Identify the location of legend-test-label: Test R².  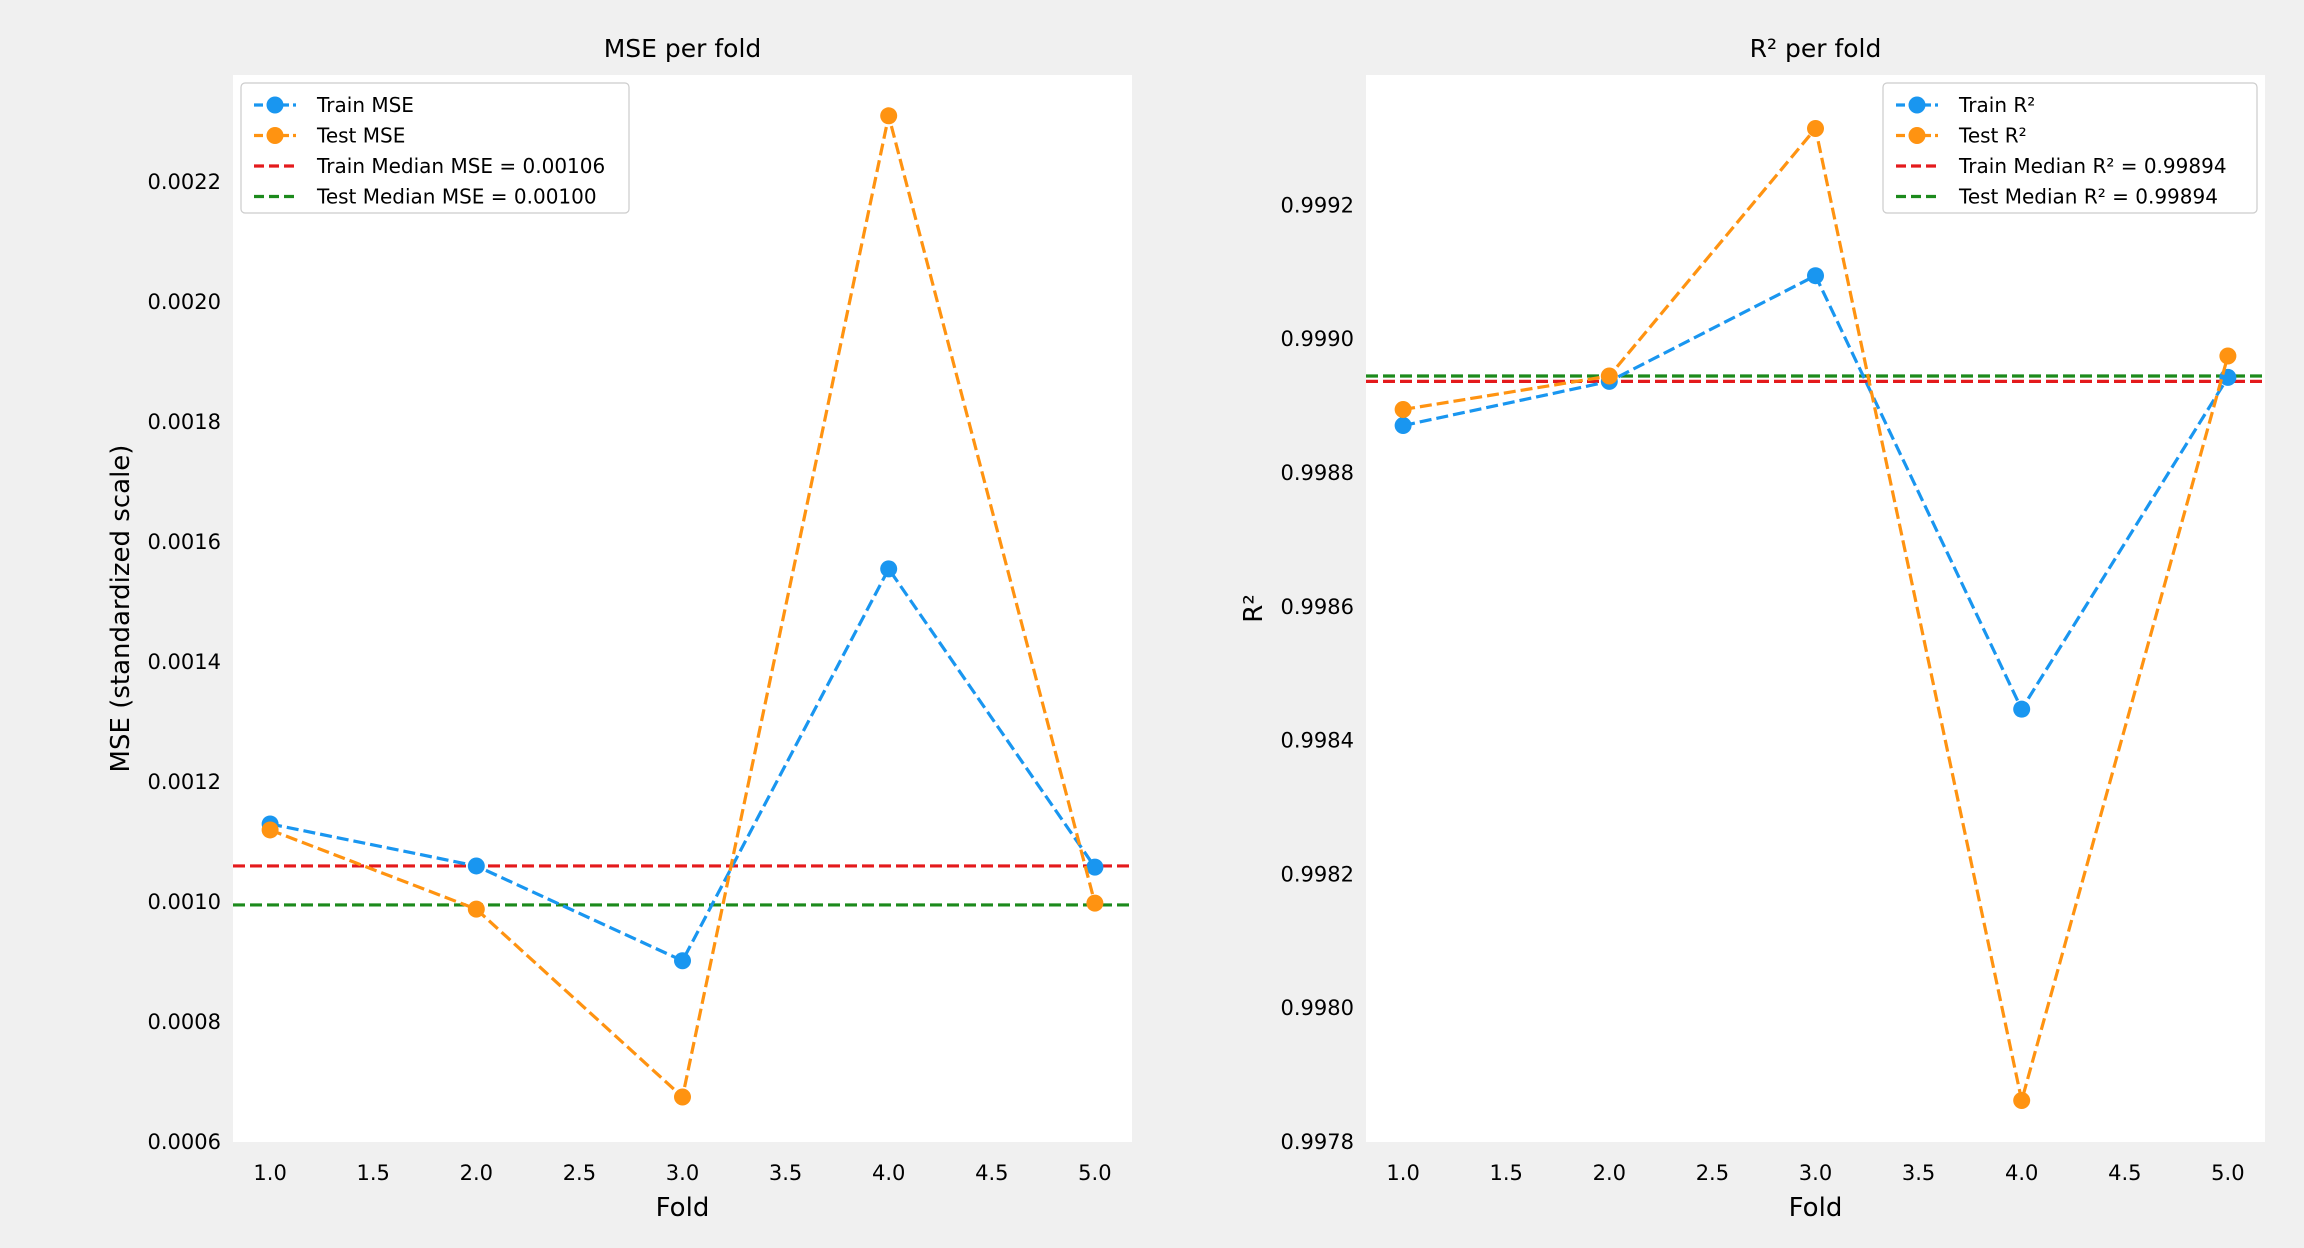
(1992, 136).